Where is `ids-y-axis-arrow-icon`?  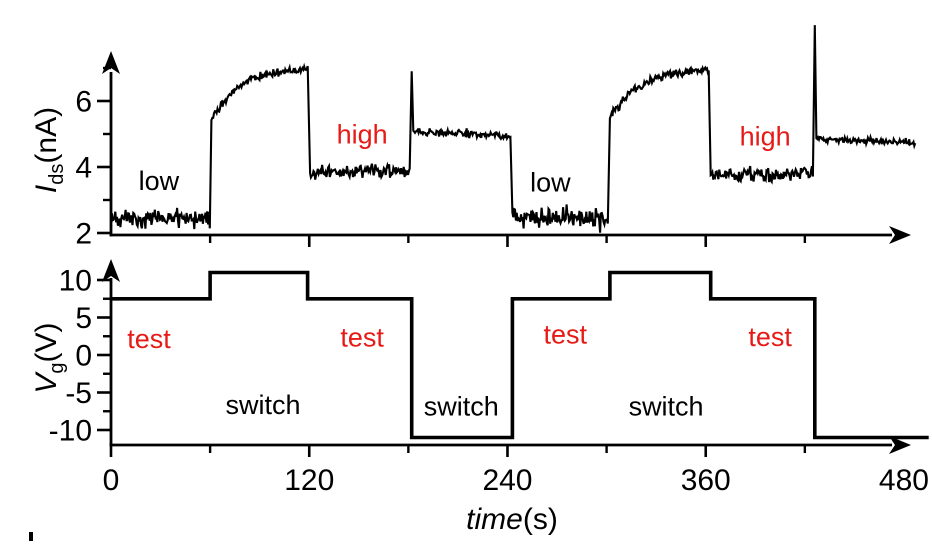
ids-y-axis-arrow-icon is located at coordinates (111, 62).